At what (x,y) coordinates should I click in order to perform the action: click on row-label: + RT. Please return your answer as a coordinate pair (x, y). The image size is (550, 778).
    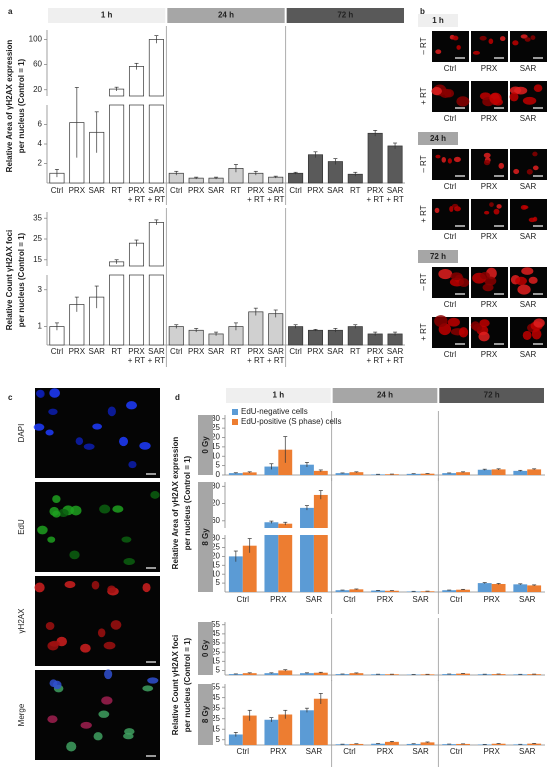
    Looking at the image, I should click on (423, 332).